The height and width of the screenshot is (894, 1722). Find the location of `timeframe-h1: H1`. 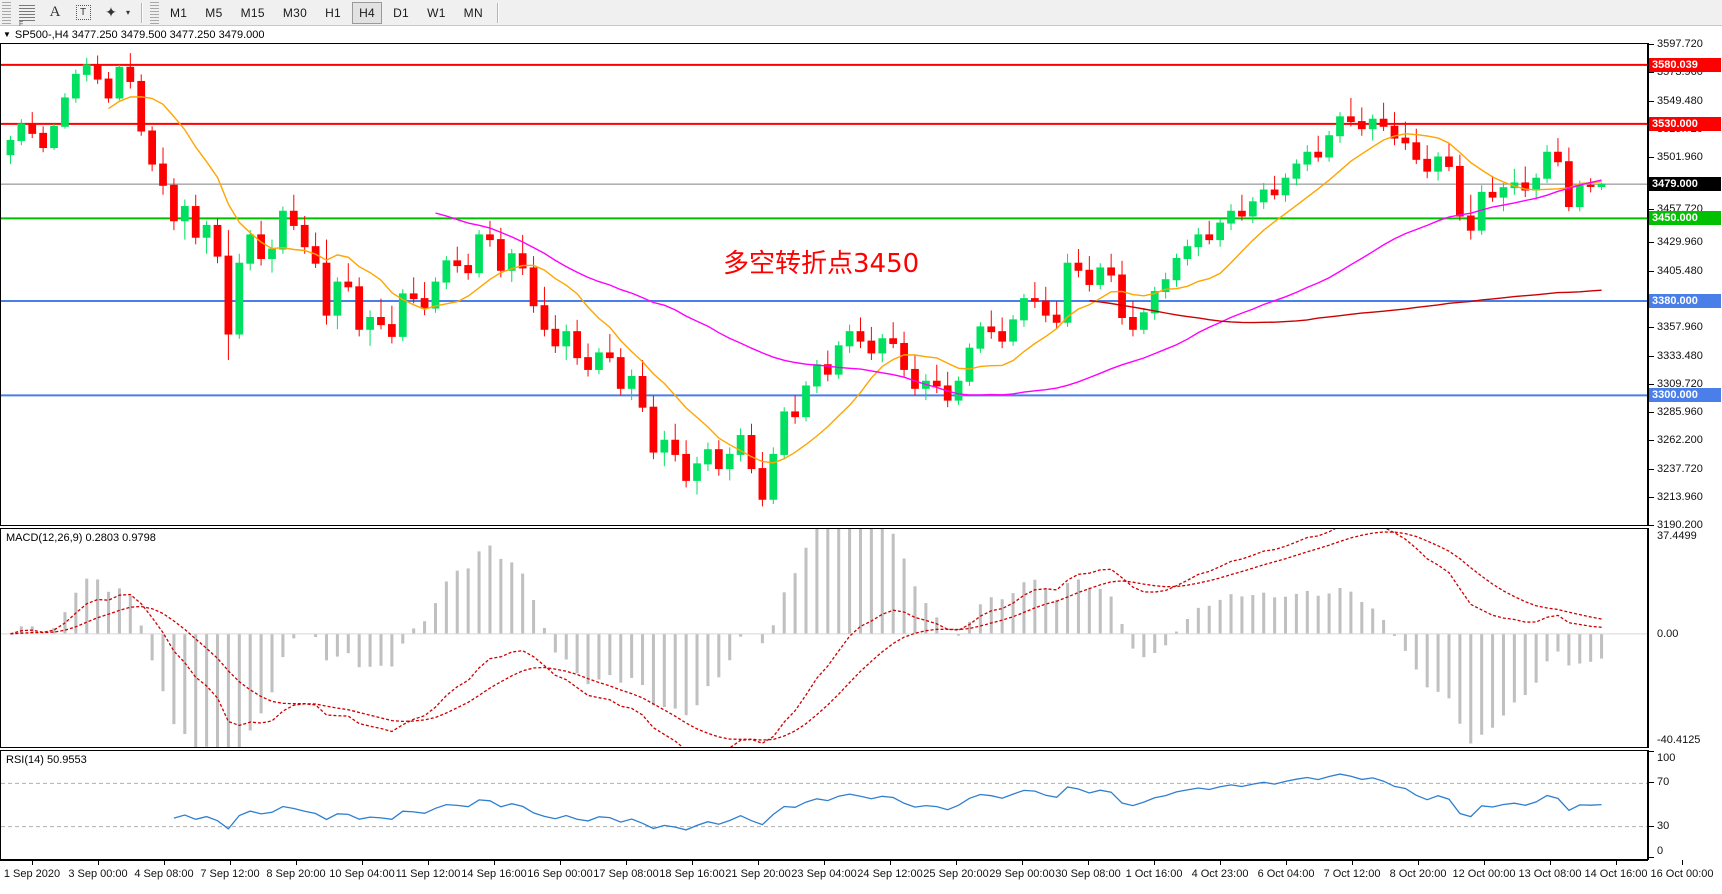

timeframe-h1: H1 is located at coordinates (333, 12).